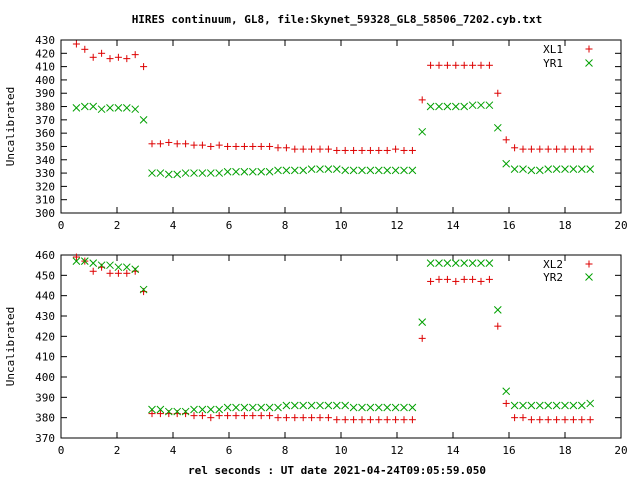 The height and width of the screenshot is (480, 640). Describe the element at coordinates (553, 277) in the screenshot. I see `legend-label: YR2` at that location.